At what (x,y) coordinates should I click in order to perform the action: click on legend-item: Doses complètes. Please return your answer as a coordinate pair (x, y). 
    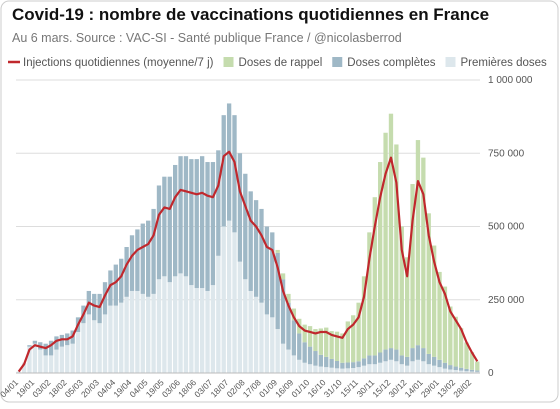
    Looking at the image, I should click on (384, 63).